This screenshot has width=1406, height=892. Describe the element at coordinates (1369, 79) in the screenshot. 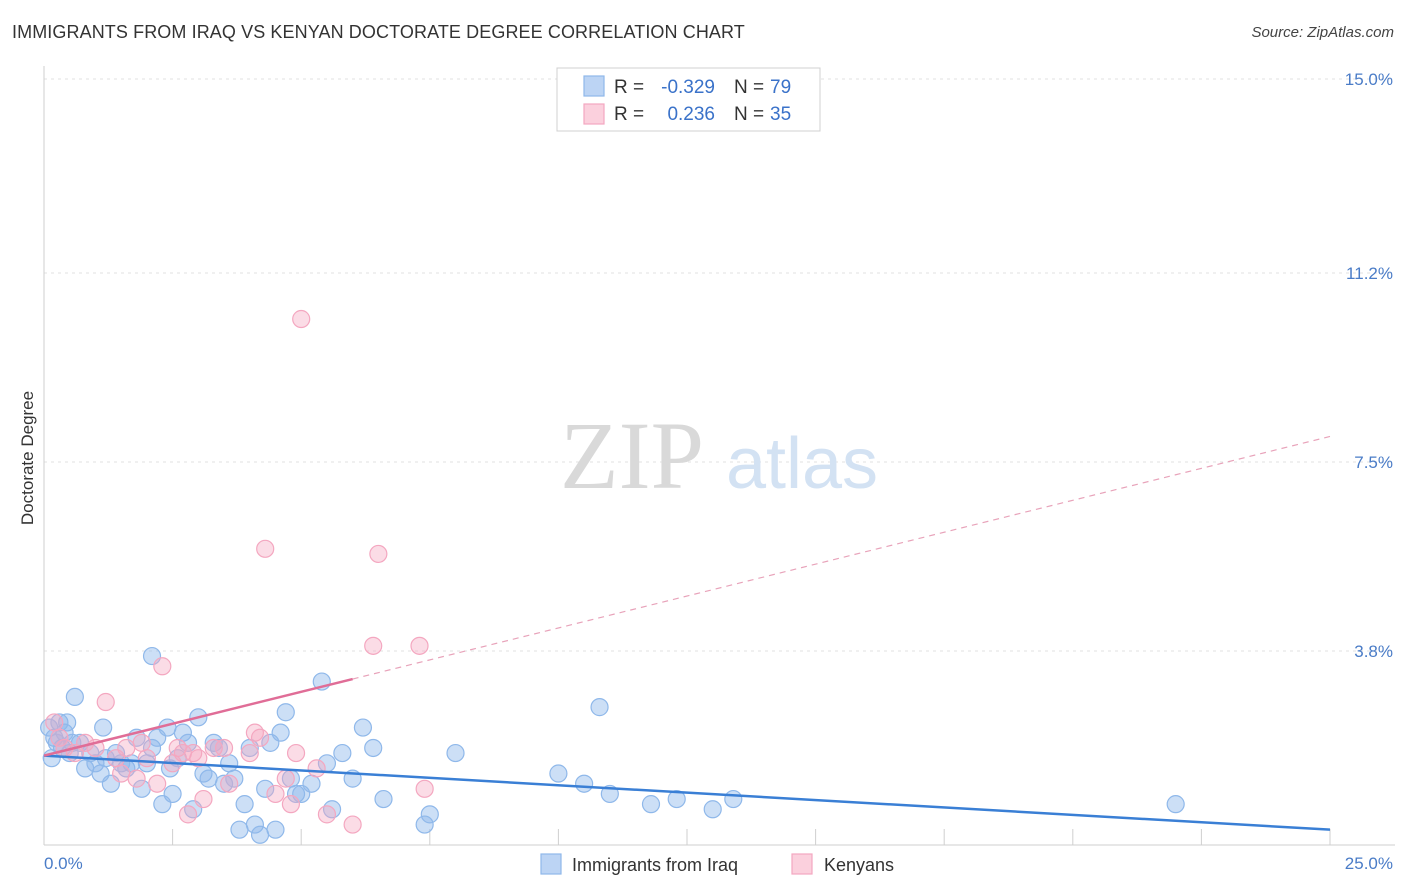

I see `y-tick-label-3: 15.0%` at that location.